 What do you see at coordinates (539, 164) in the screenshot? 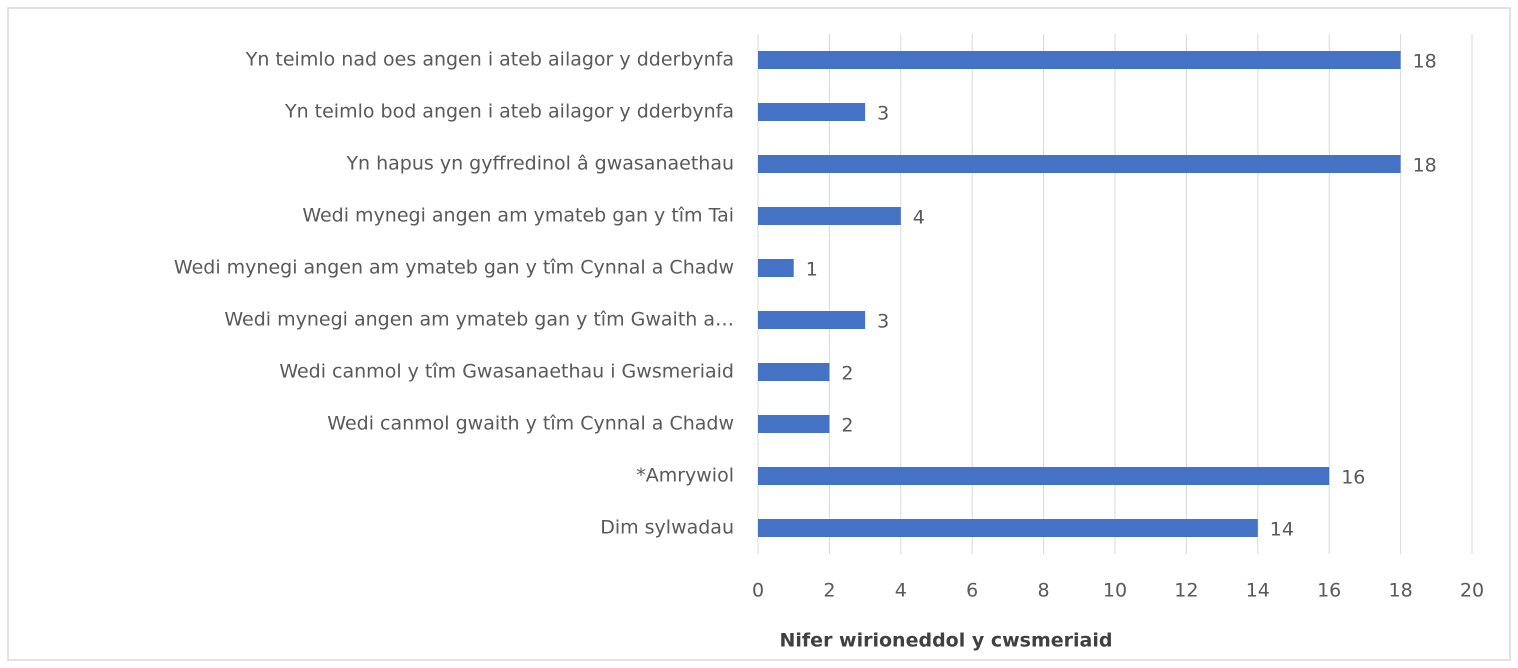
I see `y-tick-label: Yn hapus yn gyffredinol â gwasanaethau` at bounding box center [539, 164].